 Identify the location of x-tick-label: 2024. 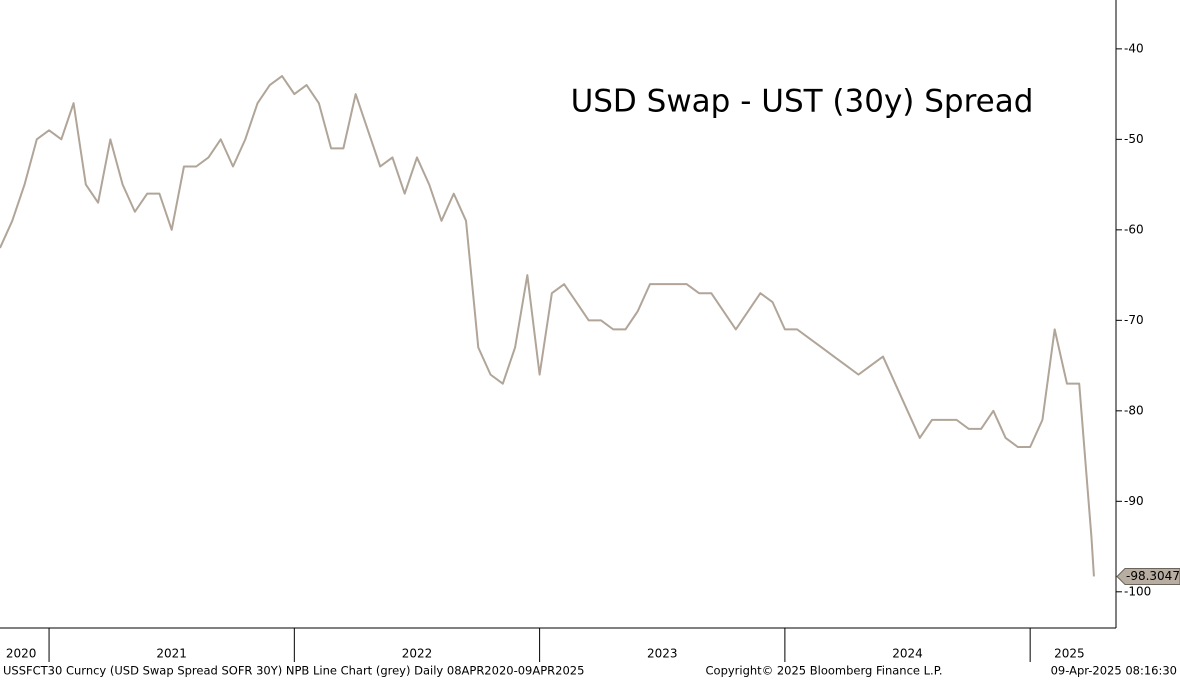
(907, 654).